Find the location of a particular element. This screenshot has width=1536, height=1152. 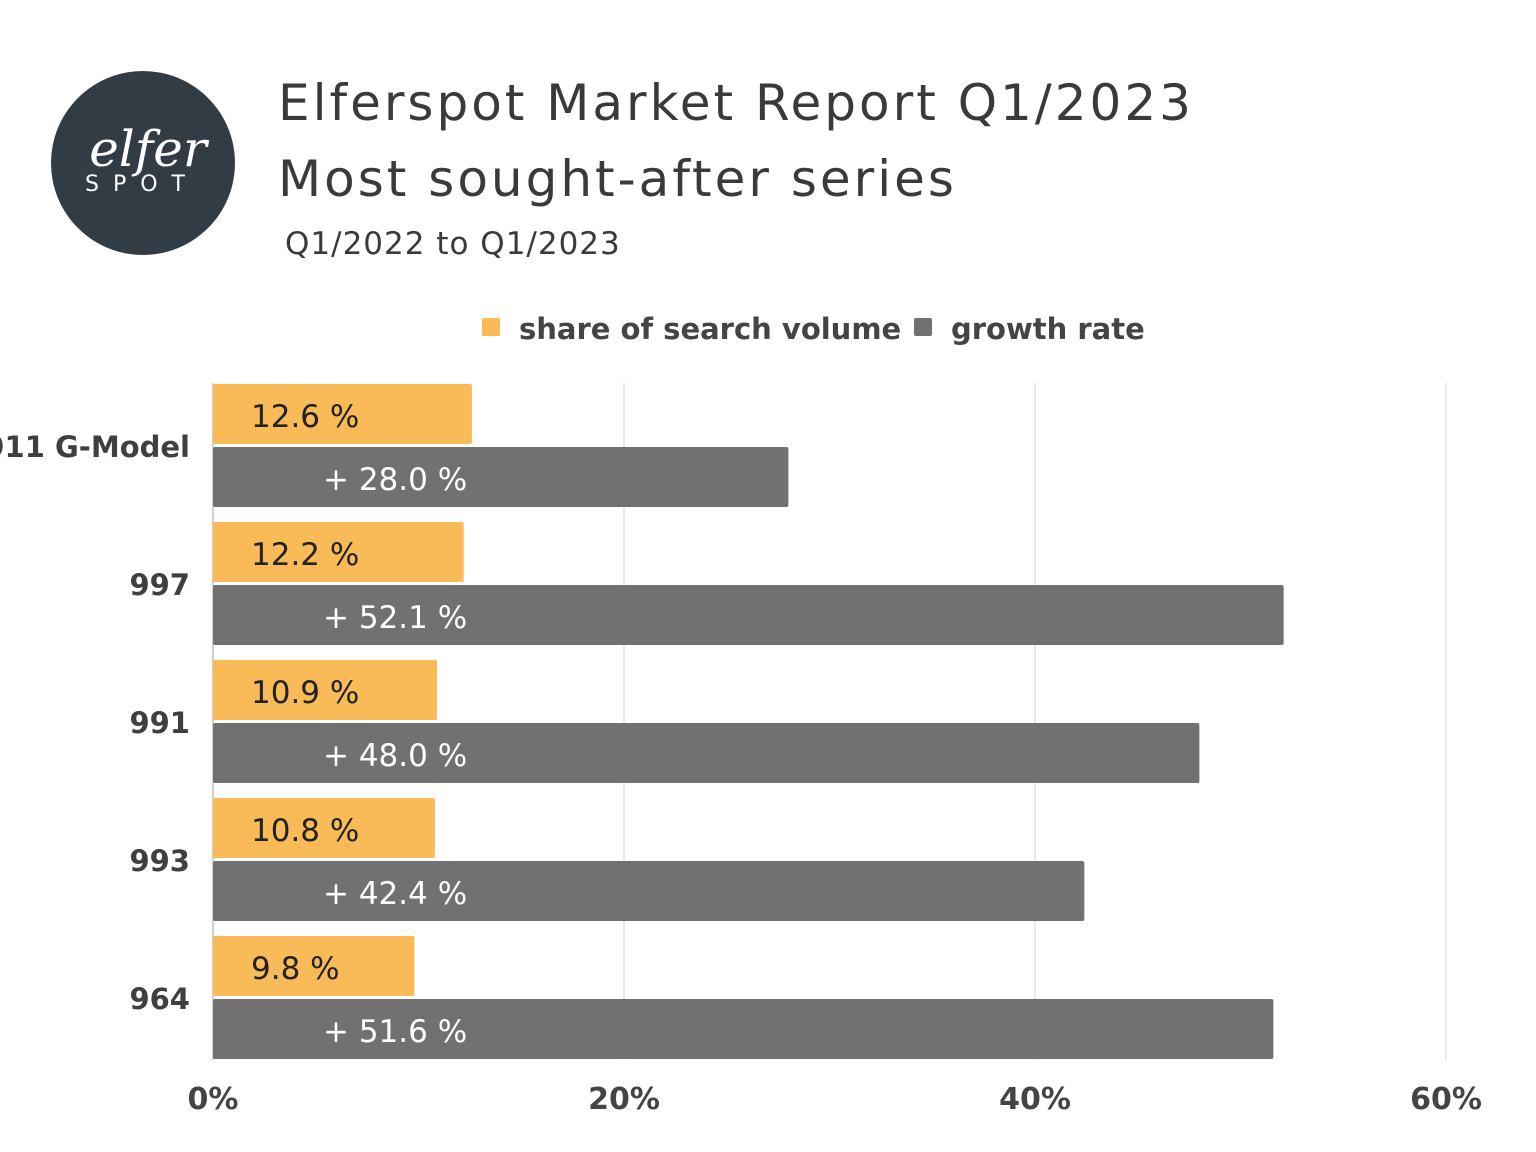

logo-text-bottom: SPOT is located at coordinates (142, 184).